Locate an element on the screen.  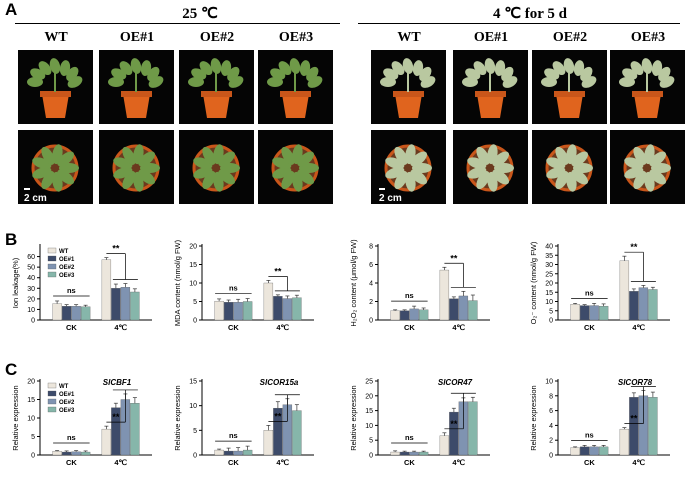
gene-title: SlCOR47 is located at coordinates (455, 382).